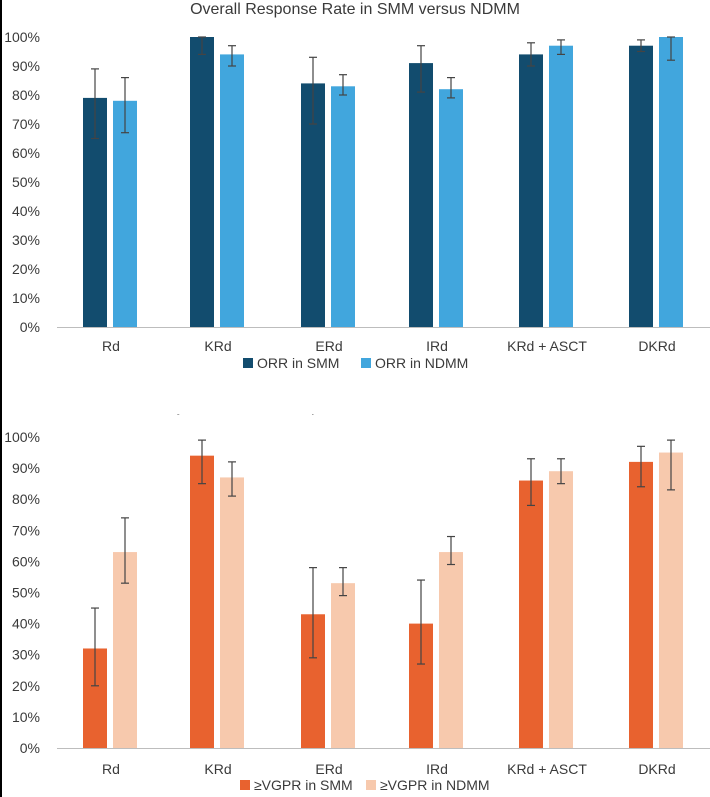  I want to click on legend-label: ORR in SMM, so click(298, 363).